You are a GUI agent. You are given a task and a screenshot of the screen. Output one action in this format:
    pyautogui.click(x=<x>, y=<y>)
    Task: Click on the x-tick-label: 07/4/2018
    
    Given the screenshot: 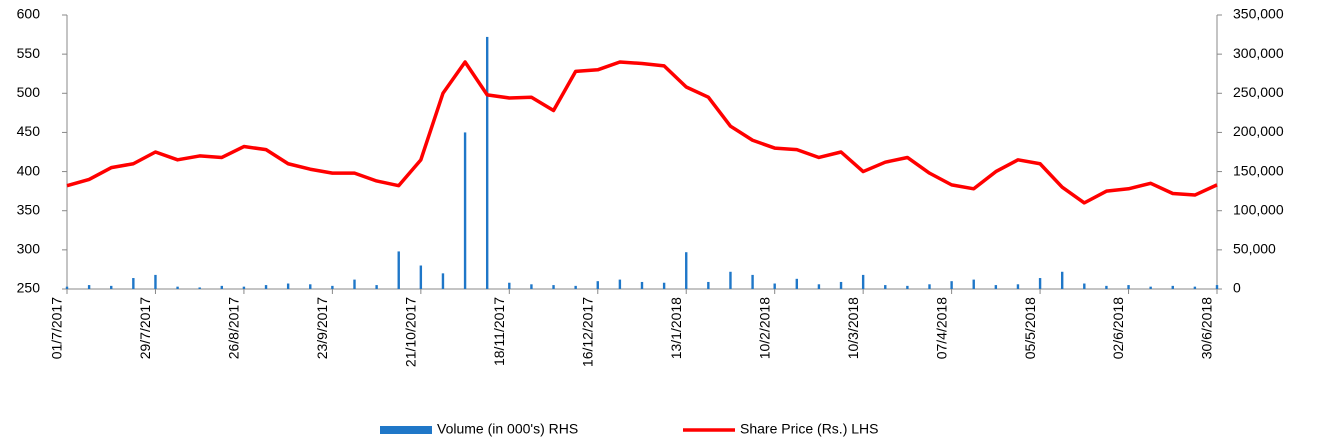 What is the action you would take?
    pyautogui.click(x=941, y=328)
    